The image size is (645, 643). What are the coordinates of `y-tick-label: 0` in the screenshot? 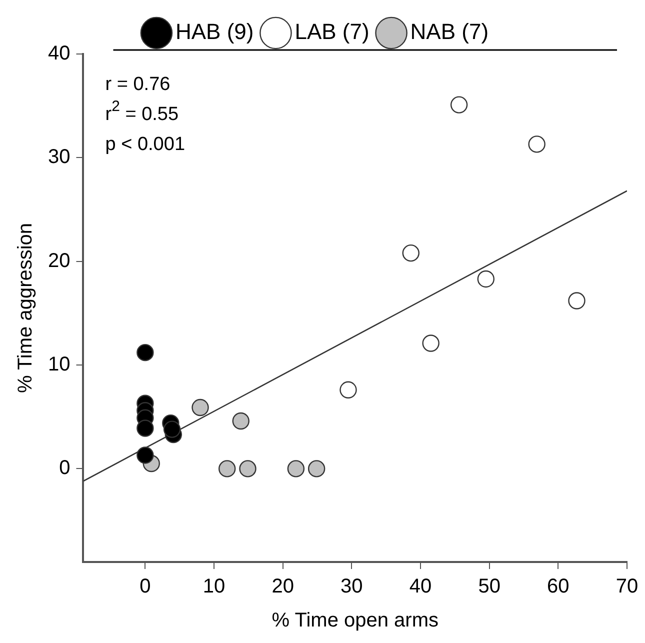 It's located at (64, 468).